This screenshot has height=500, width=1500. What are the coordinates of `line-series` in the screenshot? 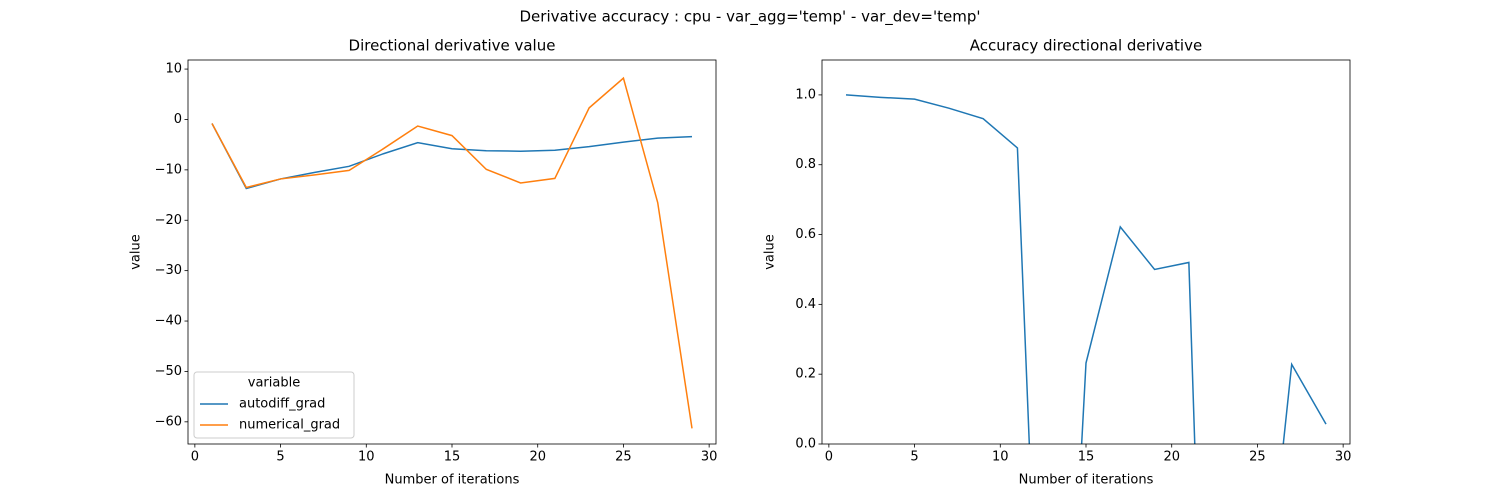 It's located at (452, 156).